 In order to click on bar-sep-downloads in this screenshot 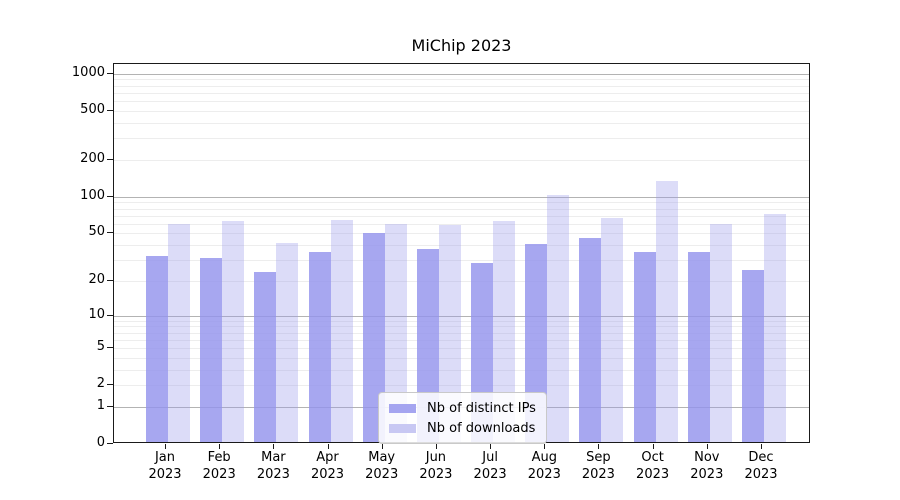, I will do `click(612, 329)`.